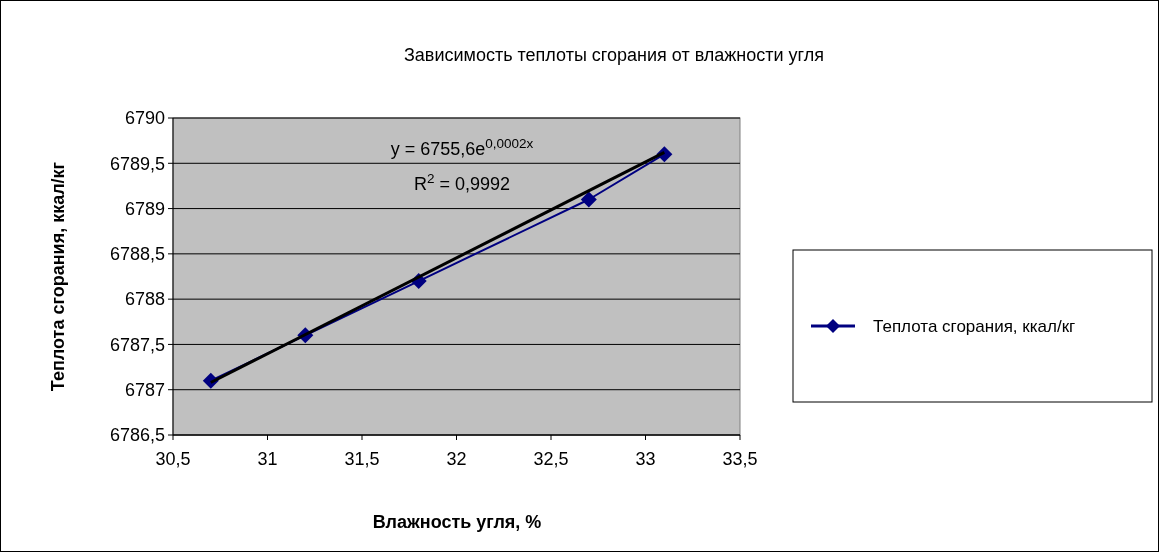  Describe the element at coordinates (173, 459) in the screenshot. I see `x-tick-label: 30,5` at that location.